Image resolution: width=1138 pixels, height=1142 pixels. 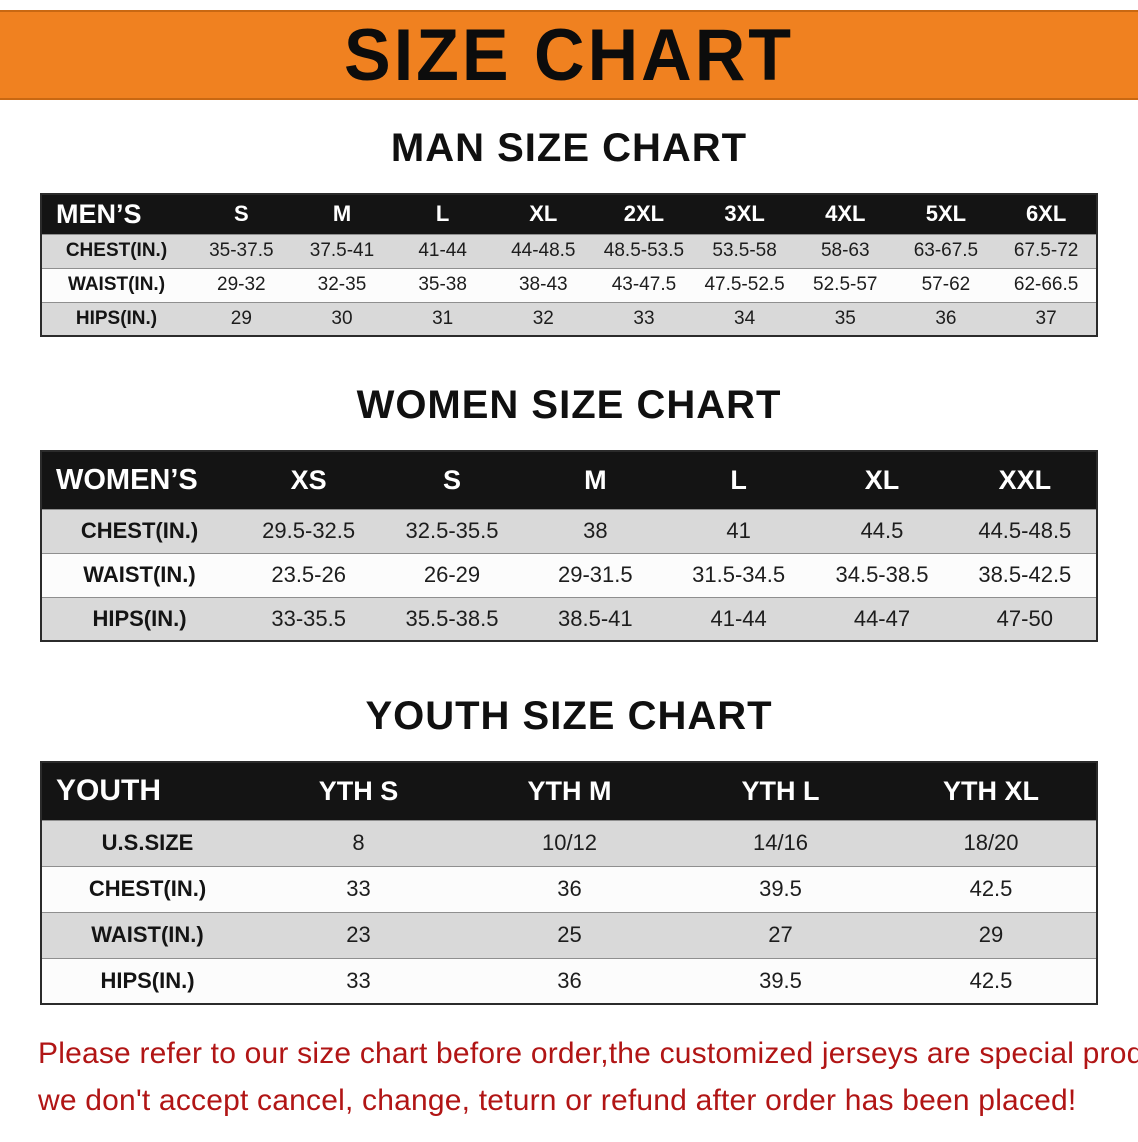 I want to click on size-column-header: 6XL, so click(x=1046, y=214).